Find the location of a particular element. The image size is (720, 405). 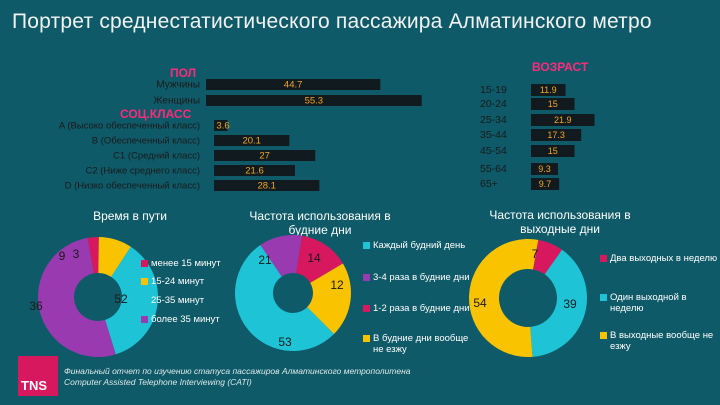

age-label-4: 45-54 is located at coordinates (493, 151).